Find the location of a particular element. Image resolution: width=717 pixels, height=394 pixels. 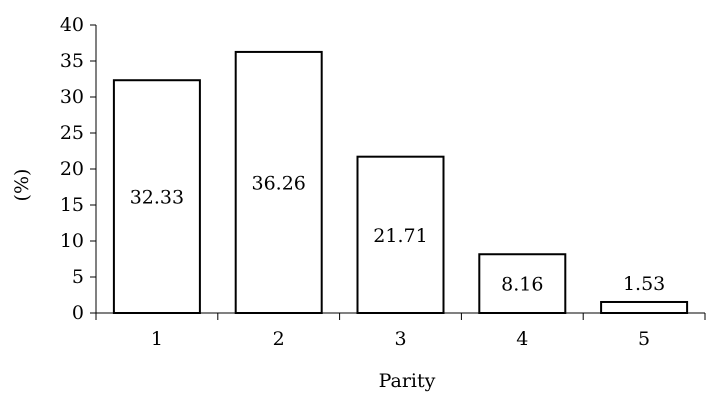

data-label: 1.53 is located at coordinates (644, 284).